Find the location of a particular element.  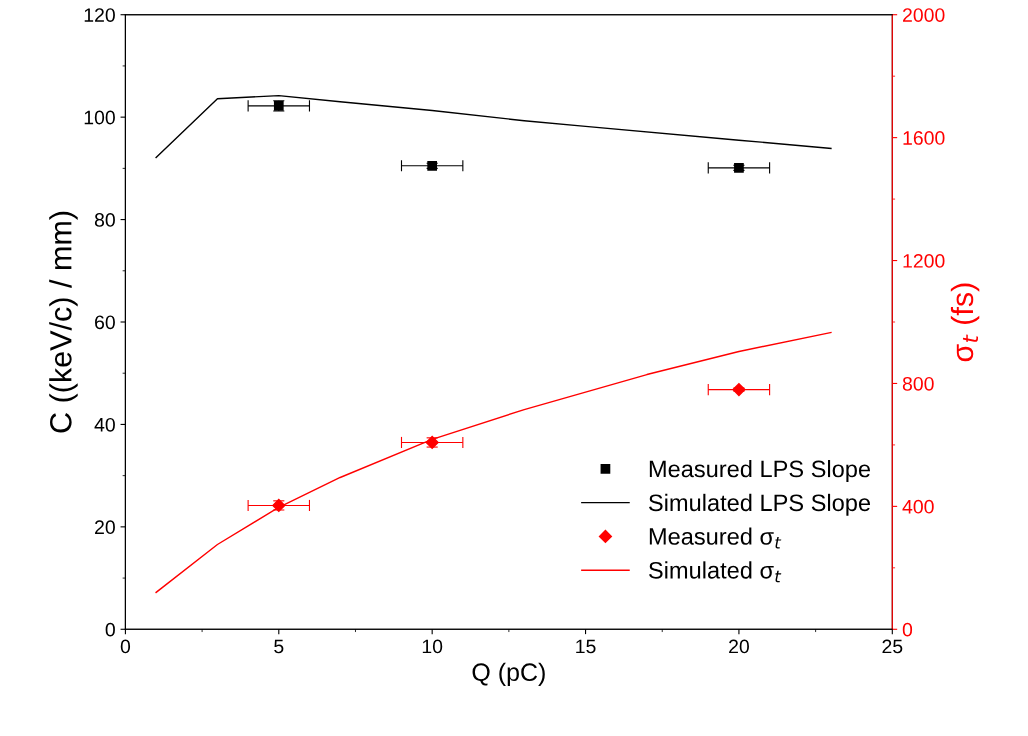

y-tick-label: 0 is located at coordinates (110, 629).